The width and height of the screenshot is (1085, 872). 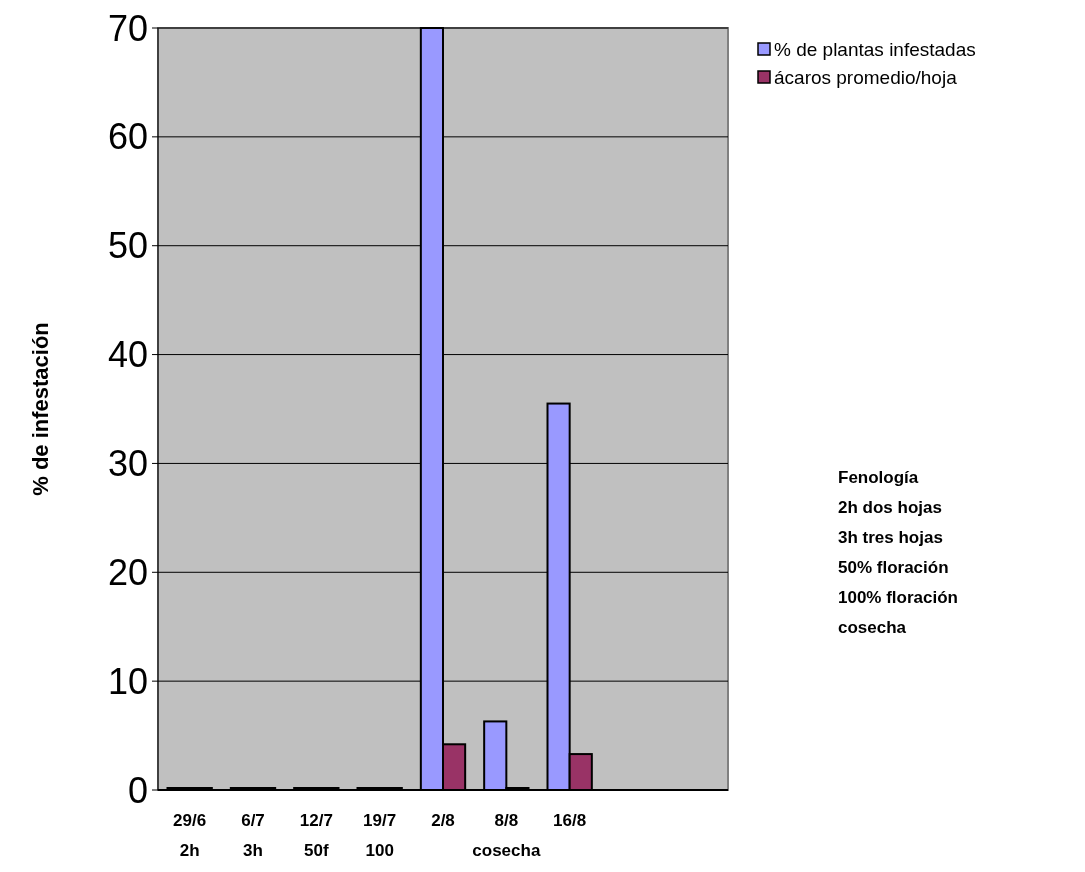 I want to click on y-tick-label: 70, so click(x=127, y=28).